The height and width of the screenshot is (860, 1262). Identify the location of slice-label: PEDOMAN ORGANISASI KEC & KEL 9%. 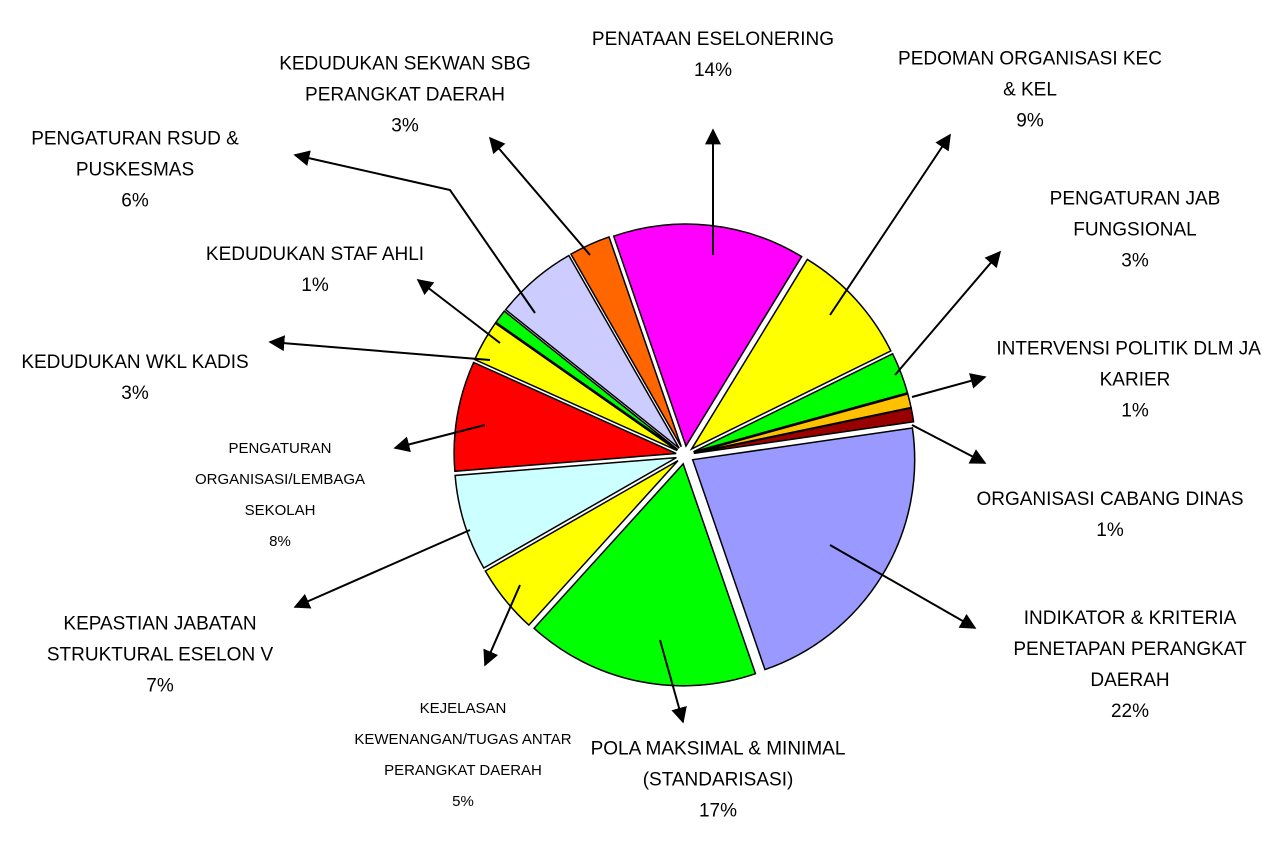
(1030, 90).